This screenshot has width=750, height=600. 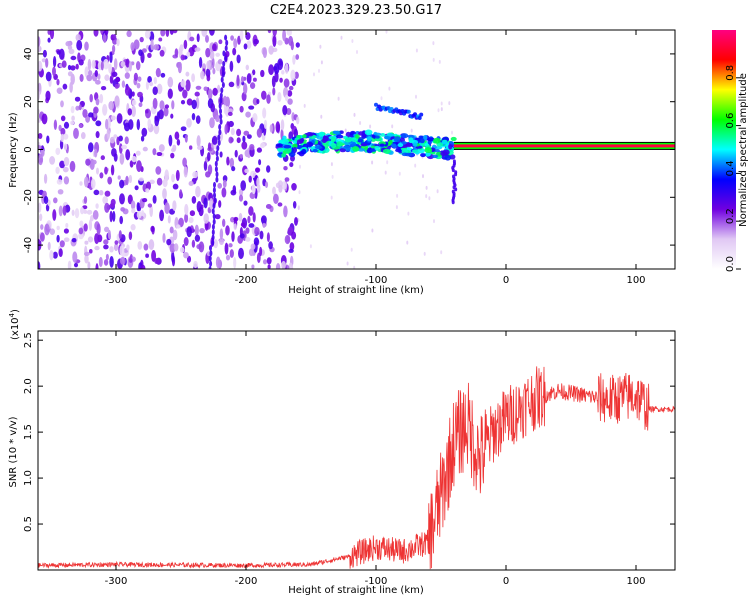 What do you see at coordinates (376, 581) in the screenshot?
I see `x-tick-label: -100` at bounding box center [376, 581].